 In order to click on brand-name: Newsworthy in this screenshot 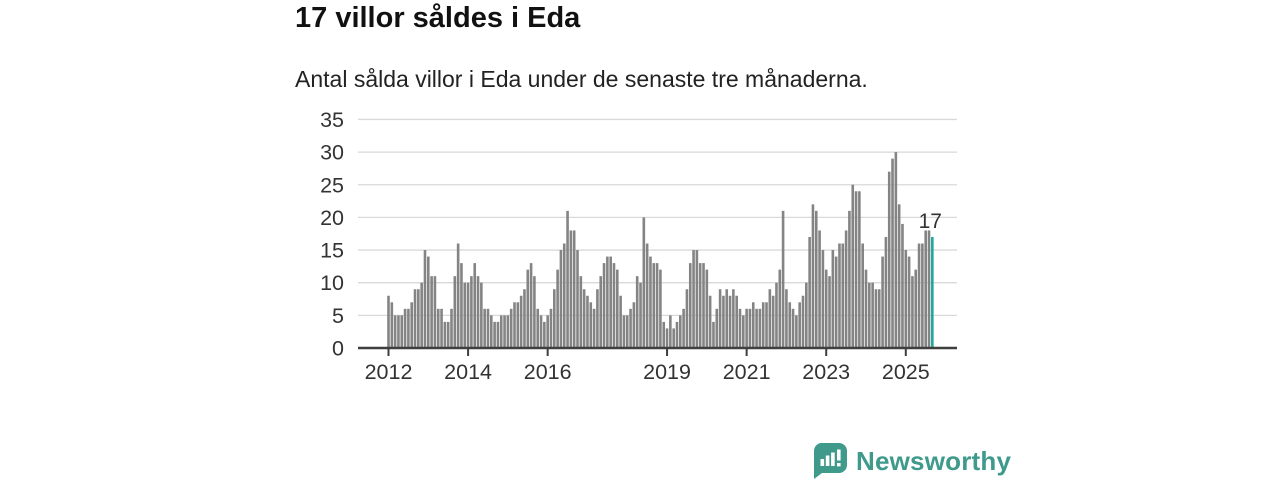, I will do `click(934, 460)`.